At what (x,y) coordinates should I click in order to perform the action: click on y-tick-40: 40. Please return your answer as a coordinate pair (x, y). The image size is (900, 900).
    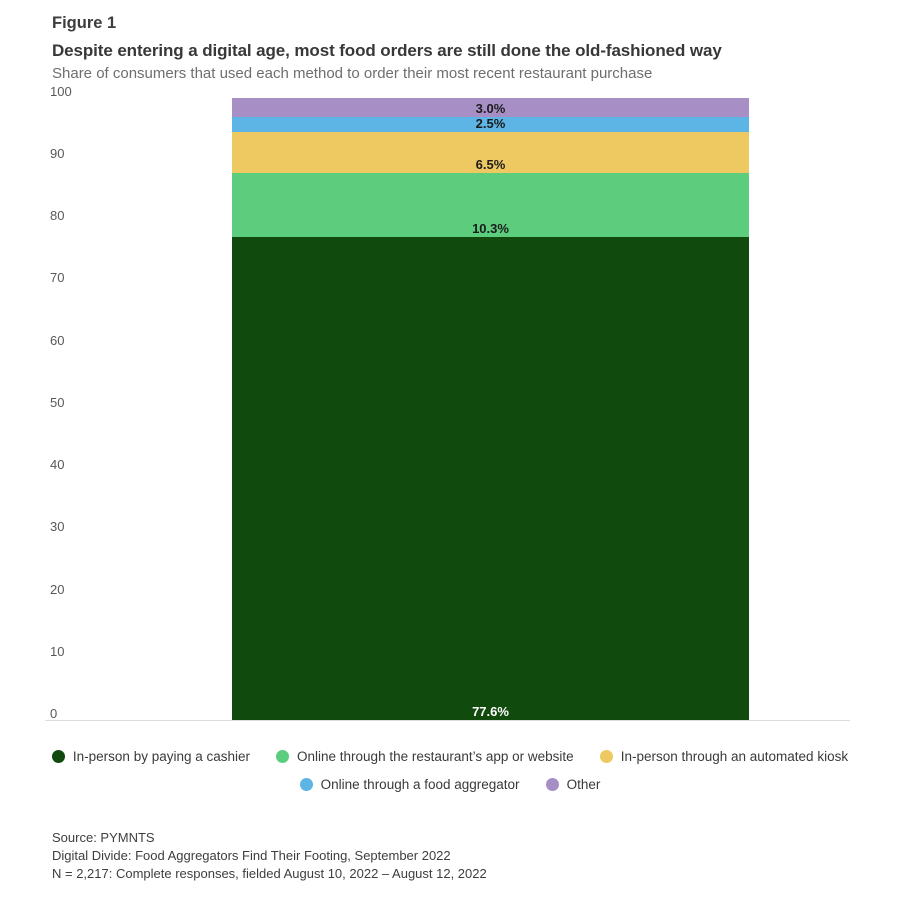
    Looking at the image, I should click on (57, 464).